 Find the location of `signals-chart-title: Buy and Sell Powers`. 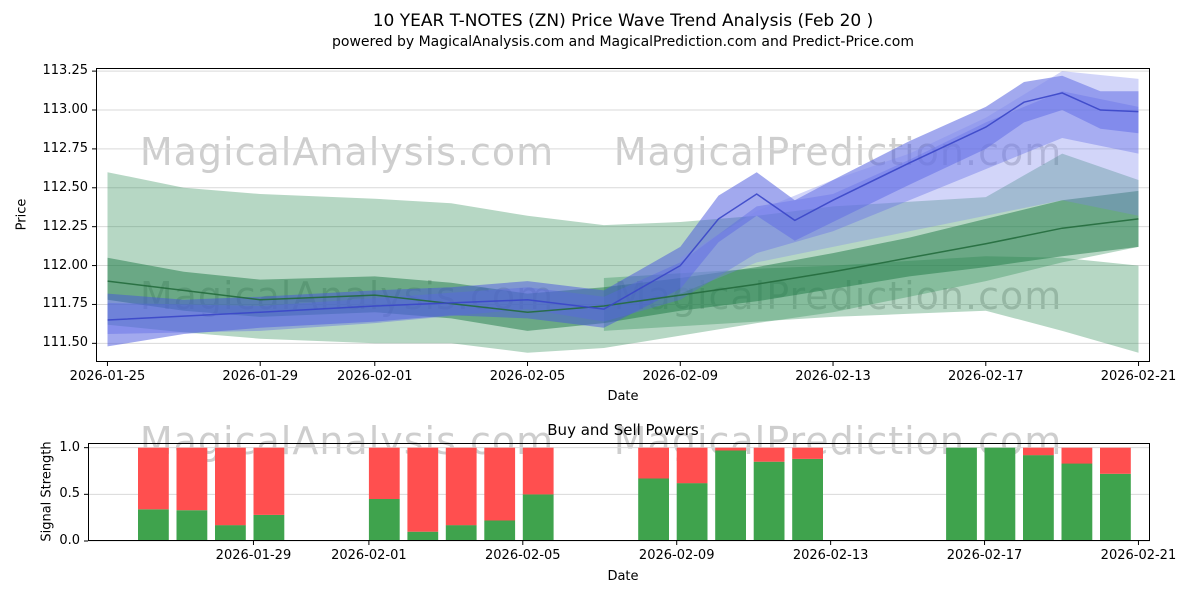

signals-chart-title: Buy and Sell Powers is located at coordinates (623, 430).